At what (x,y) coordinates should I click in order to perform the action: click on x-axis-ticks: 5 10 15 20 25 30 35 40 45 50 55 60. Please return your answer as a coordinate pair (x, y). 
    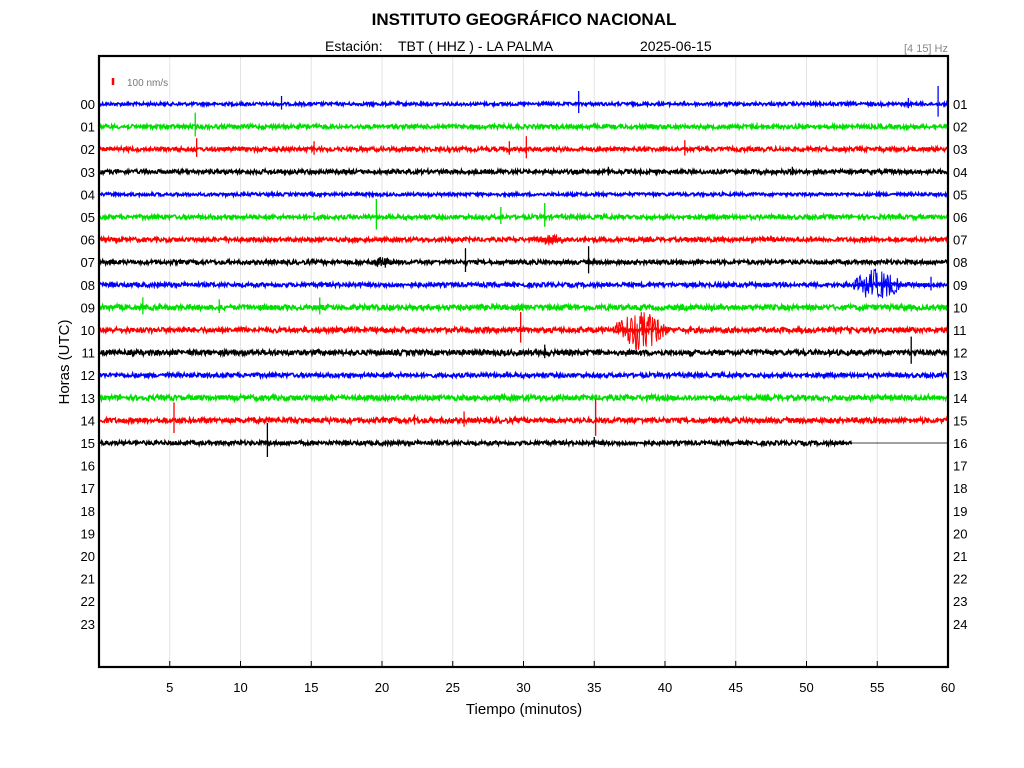
    Looking at the image, I should click on (560, 678).